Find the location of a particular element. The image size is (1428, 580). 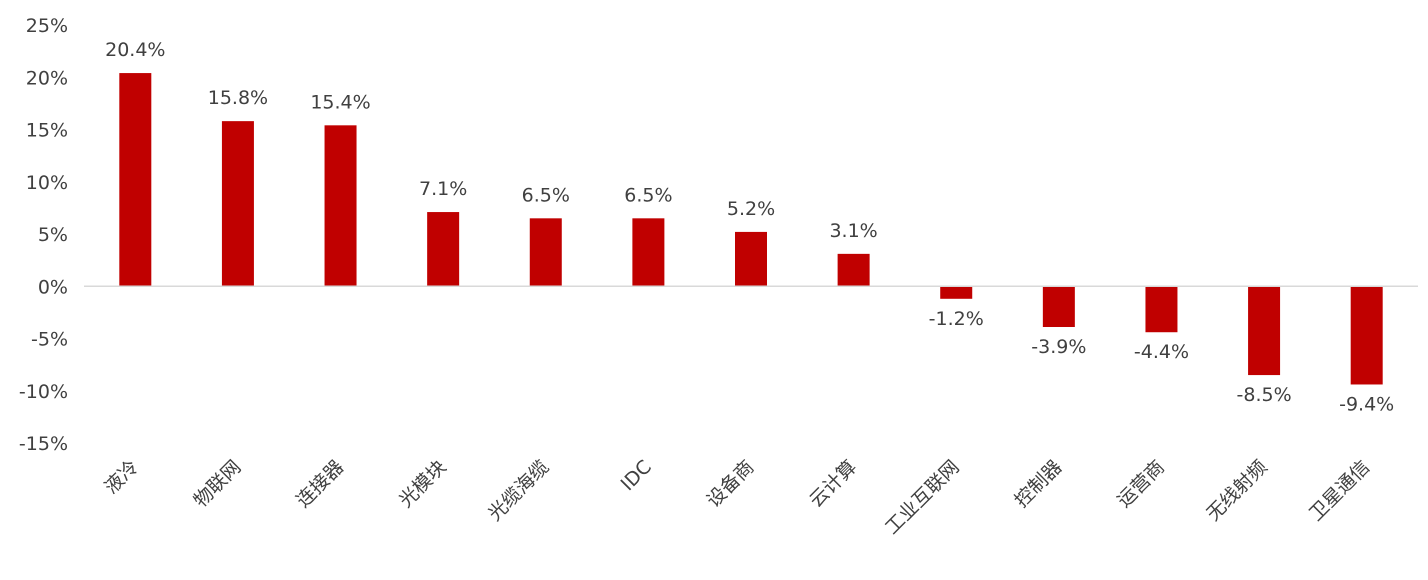

category-label: 控制器 is located at coordinates (1039, 484).